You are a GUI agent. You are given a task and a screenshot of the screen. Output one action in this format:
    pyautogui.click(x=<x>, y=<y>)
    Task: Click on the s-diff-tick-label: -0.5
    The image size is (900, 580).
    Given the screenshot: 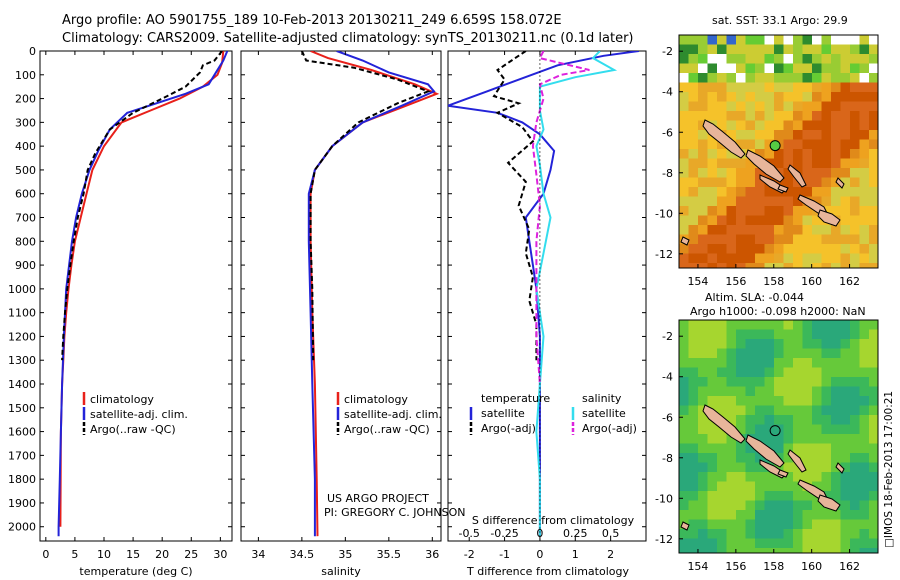 What is the action you would take?
    pyautogui.click(x=468, y=533)
    